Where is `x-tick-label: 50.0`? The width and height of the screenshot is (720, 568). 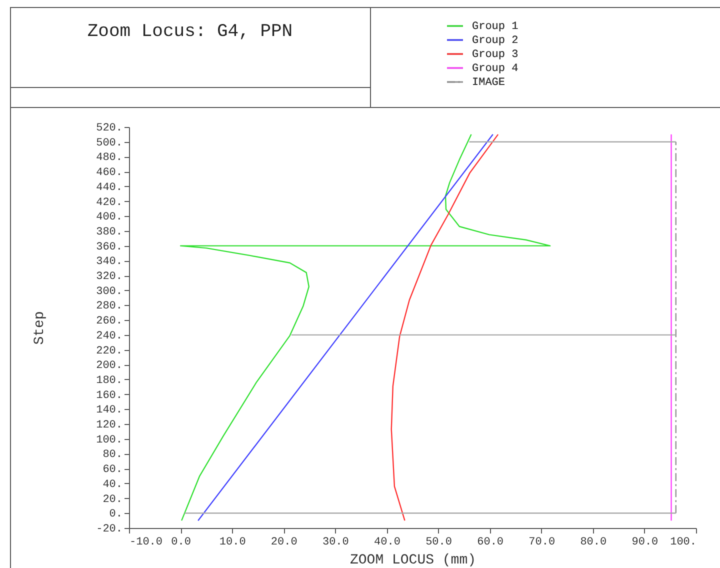
x-tick-label: 50.0 is located at coordinates (439, 542).